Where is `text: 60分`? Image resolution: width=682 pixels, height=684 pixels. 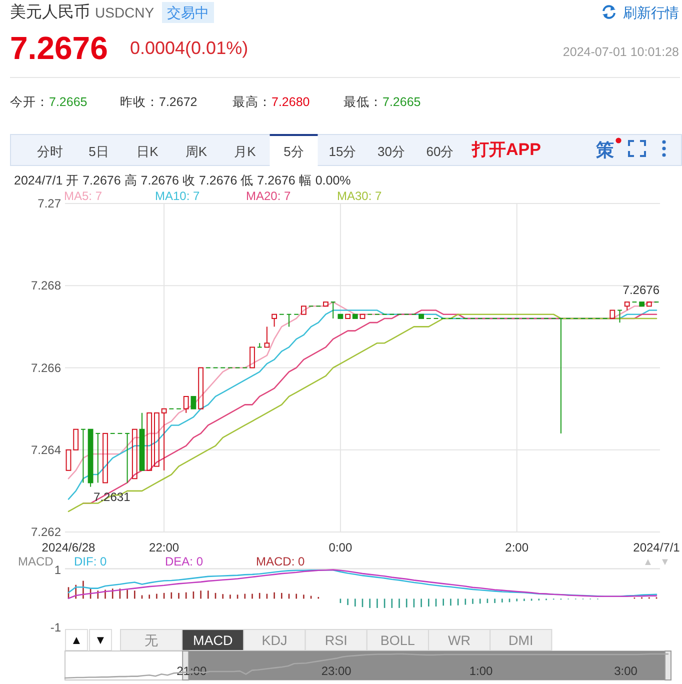 text: 60分 is located at coordinates (440, 151).